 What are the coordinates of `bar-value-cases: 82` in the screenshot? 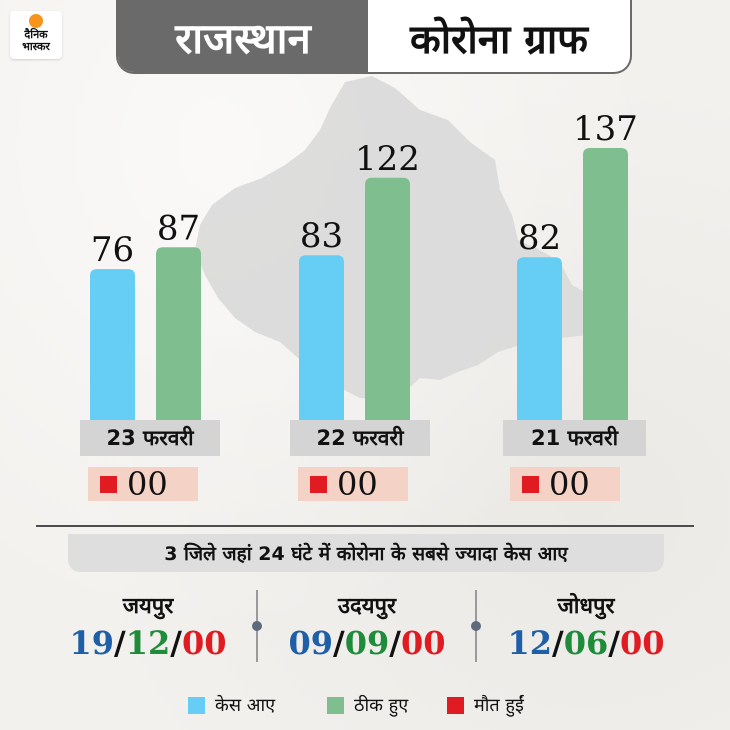 It's located at (539, 238).